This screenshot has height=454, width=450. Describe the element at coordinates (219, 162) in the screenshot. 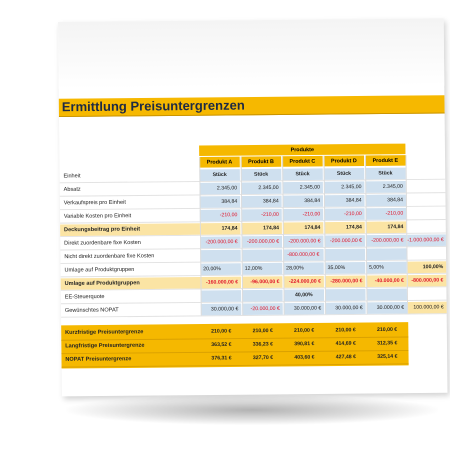

I see `product-header: Produkt A` at that location.